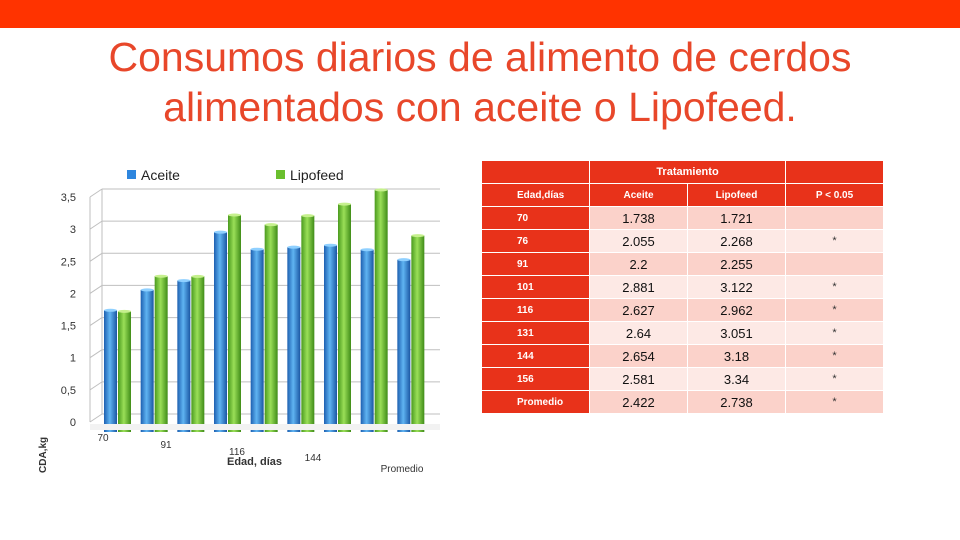  What do you see at coordinates (480, 14) in the screenshot?
I see `top-accent-bar` at bounding box center [480, 14].